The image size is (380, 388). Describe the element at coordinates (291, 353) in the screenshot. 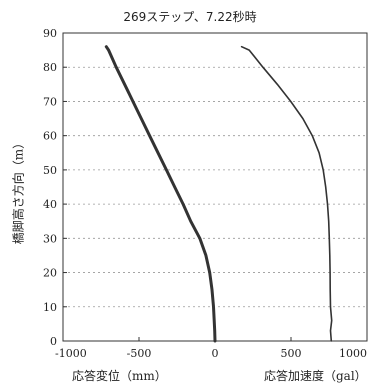

I see `x-tick-label: 500` at that location.